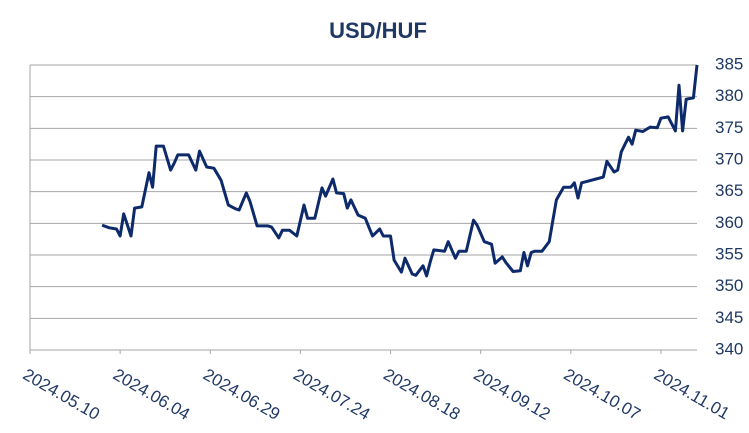 The height and width of the screenshot is (433, 749). What do you see at coordinates (378, 30) in the screenshot?
I see `chart-title: USD/HUF` at bounding box center [378, 30].